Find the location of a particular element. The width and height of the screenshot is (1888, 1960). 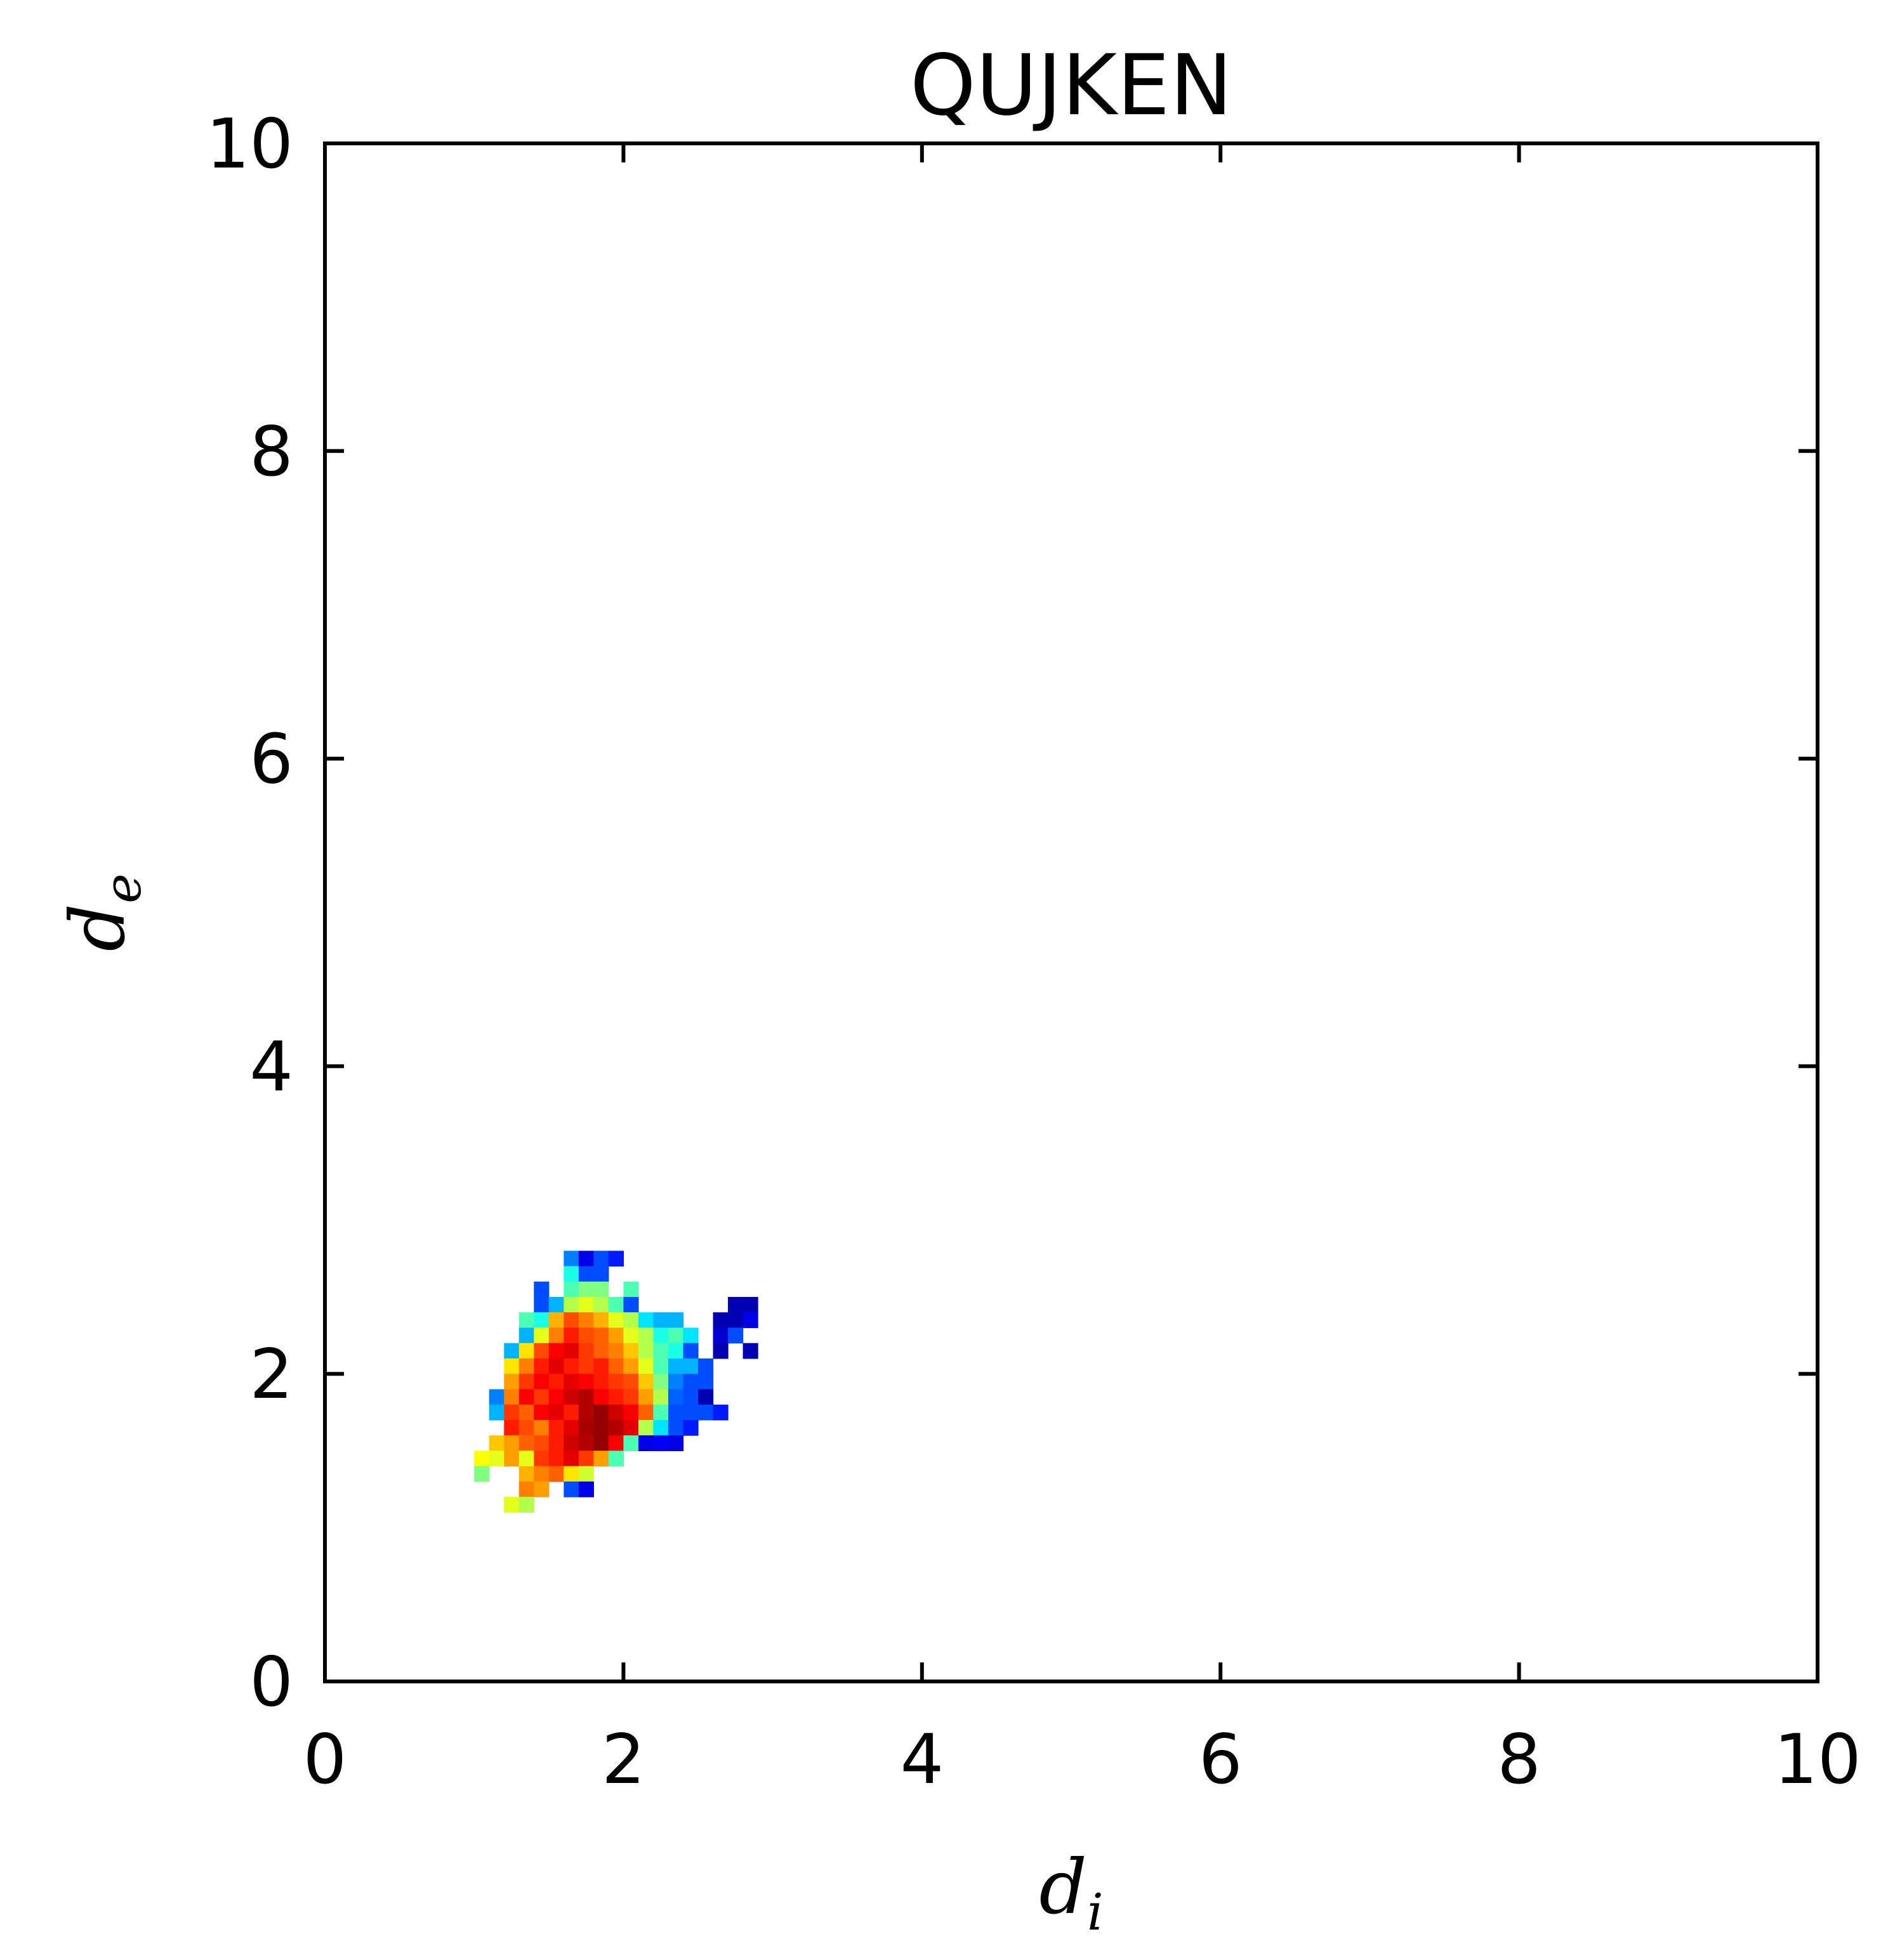

x-tick-label: 8 is located at coordinates (1519, 1759).